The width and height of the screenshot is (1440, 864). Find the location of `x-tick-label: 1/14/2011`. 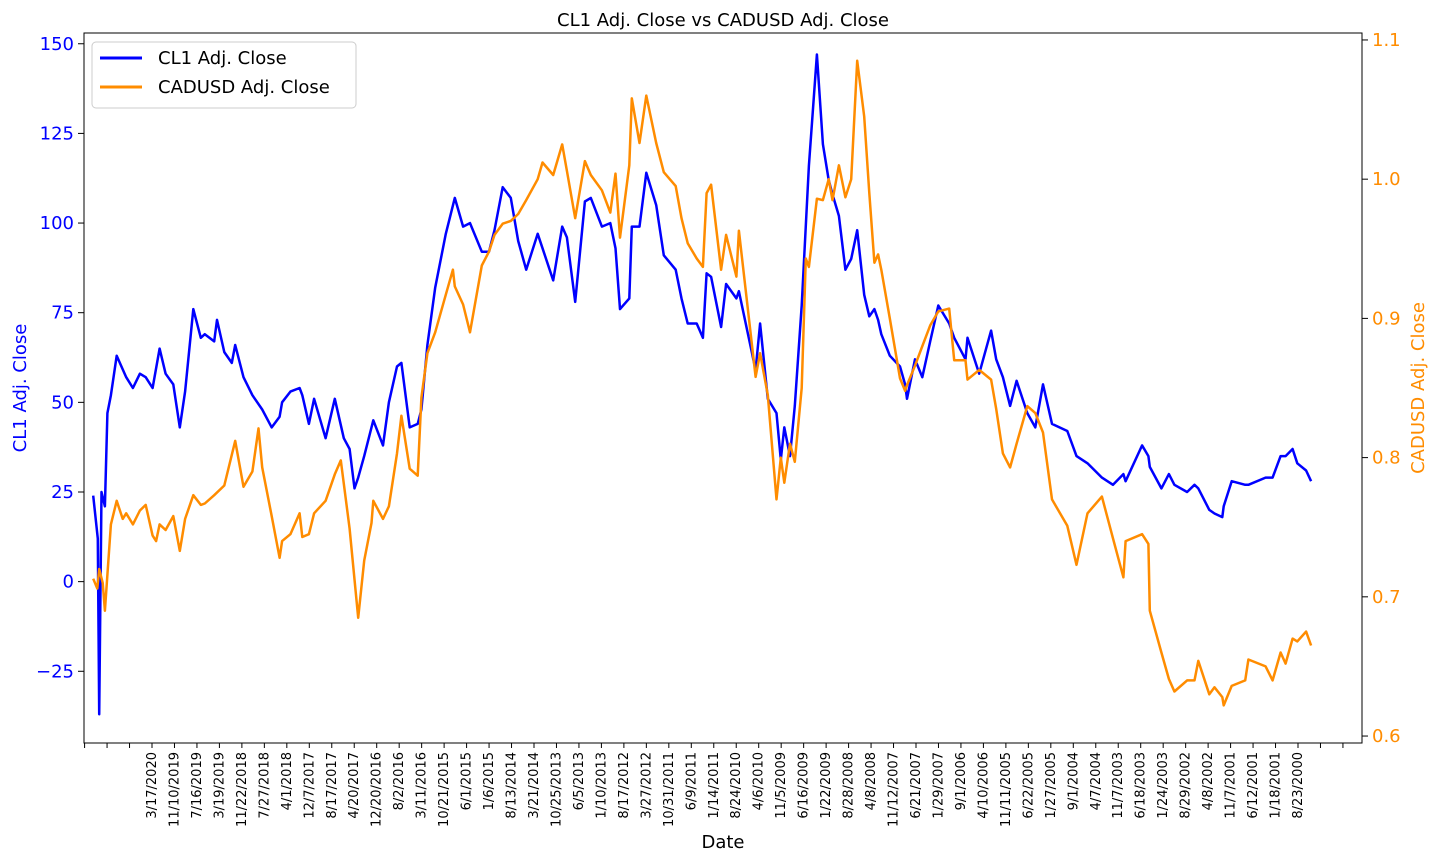

x-tick-label: 1/14/2011 is located at coordinates (714, 785).